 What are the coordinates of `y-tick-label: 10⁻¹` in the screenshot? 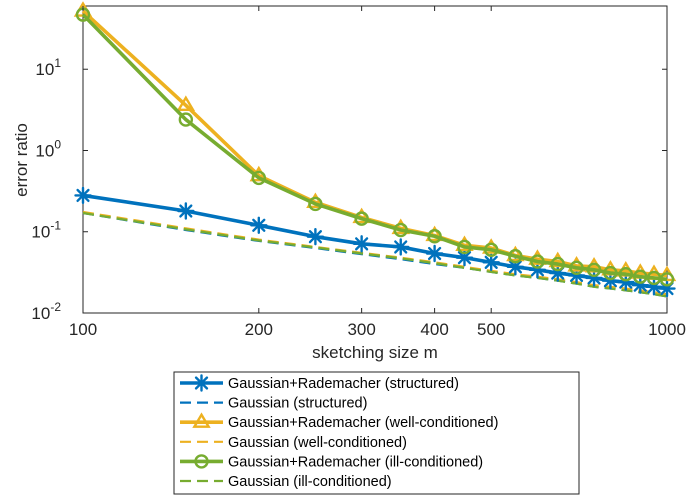 It's located at (46, 230).